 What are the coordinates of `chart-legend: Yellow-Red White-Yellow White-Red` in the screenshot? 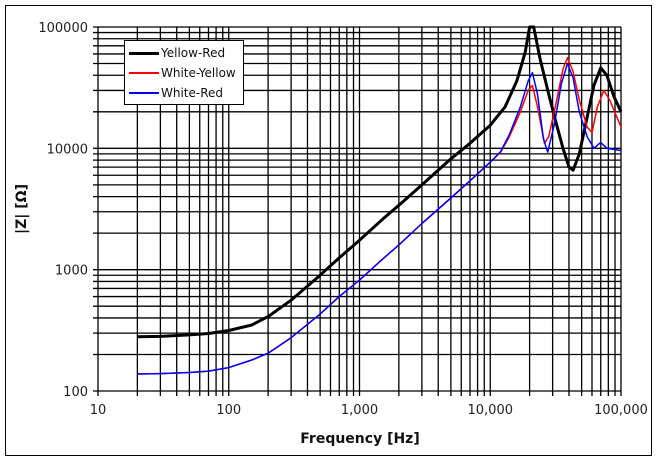 It's located at (184, 72).